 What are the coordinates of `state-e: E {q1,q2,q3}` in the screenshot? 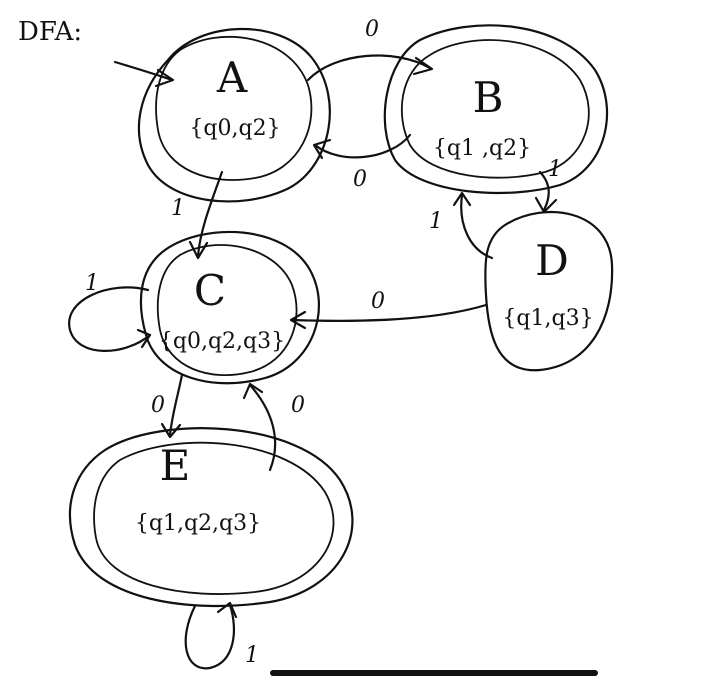 It's located at (211, 517).